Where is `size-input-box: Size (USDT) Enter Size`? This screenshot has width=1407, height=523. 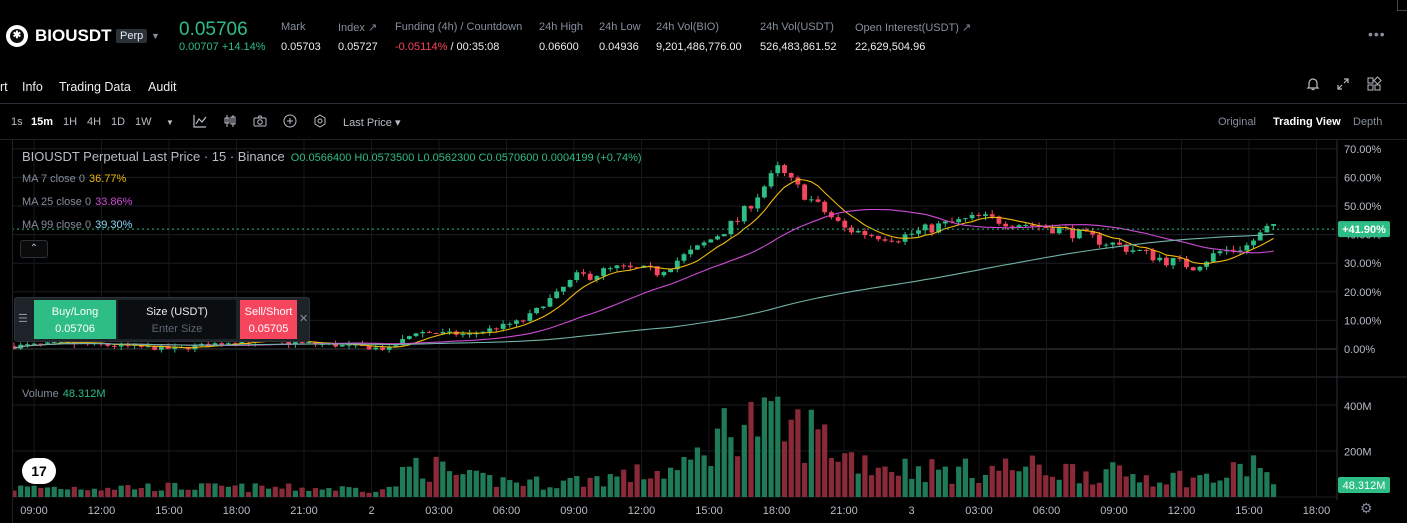 size-input-box: Size (USDT) Enter Size is located at coordinates (177, 319).